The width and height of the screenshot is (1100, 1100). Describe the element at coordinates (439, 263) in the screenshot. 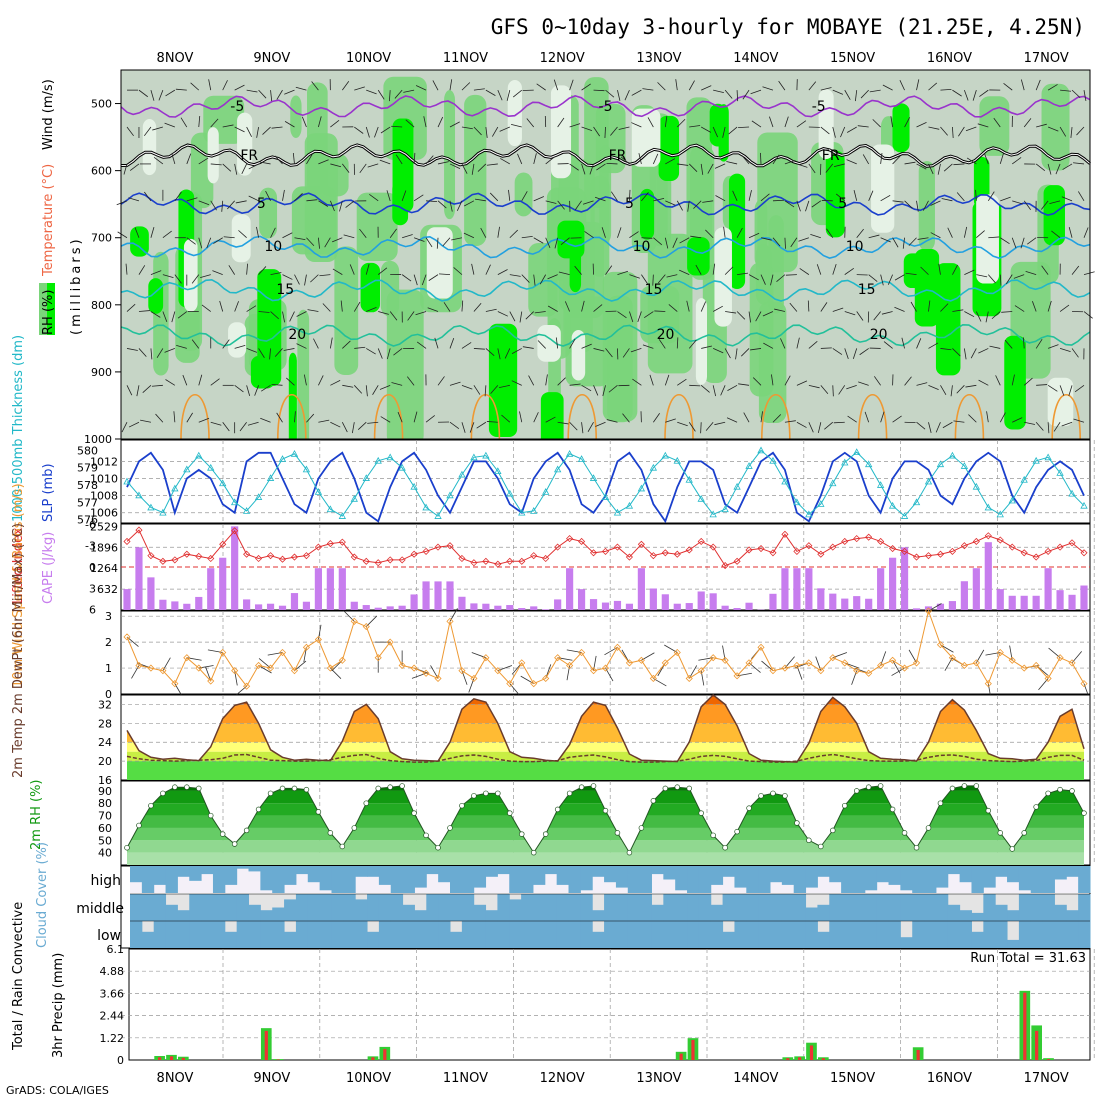

I see `rh-patch-pale` at that location.